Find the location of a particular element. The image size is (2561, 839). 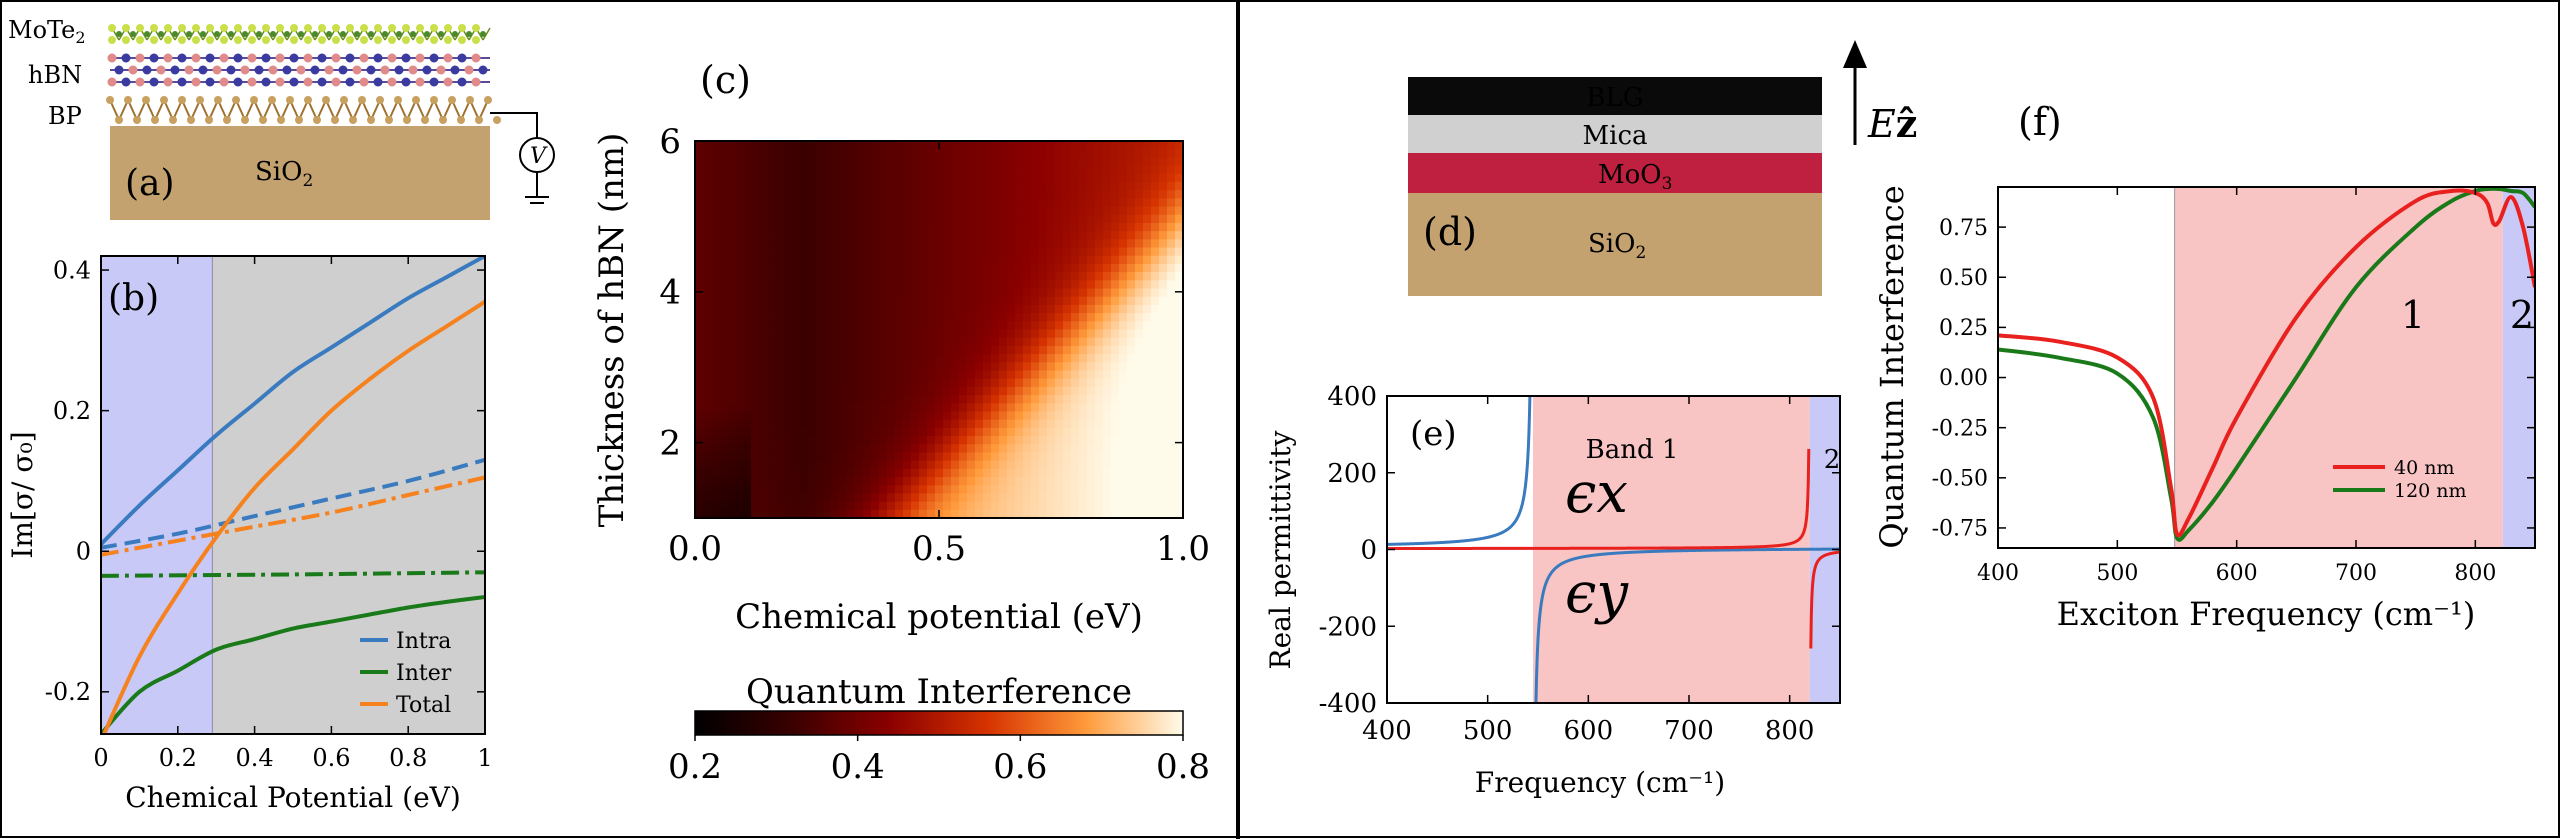

e-band2-label: 2 is located at coordinates (1832, 460).